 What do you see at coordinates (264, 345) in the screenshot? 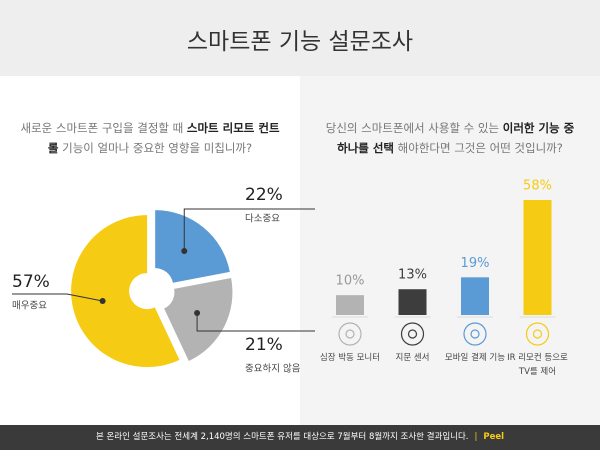
I see `value-label: 21%` at bounding box center [264, 345].